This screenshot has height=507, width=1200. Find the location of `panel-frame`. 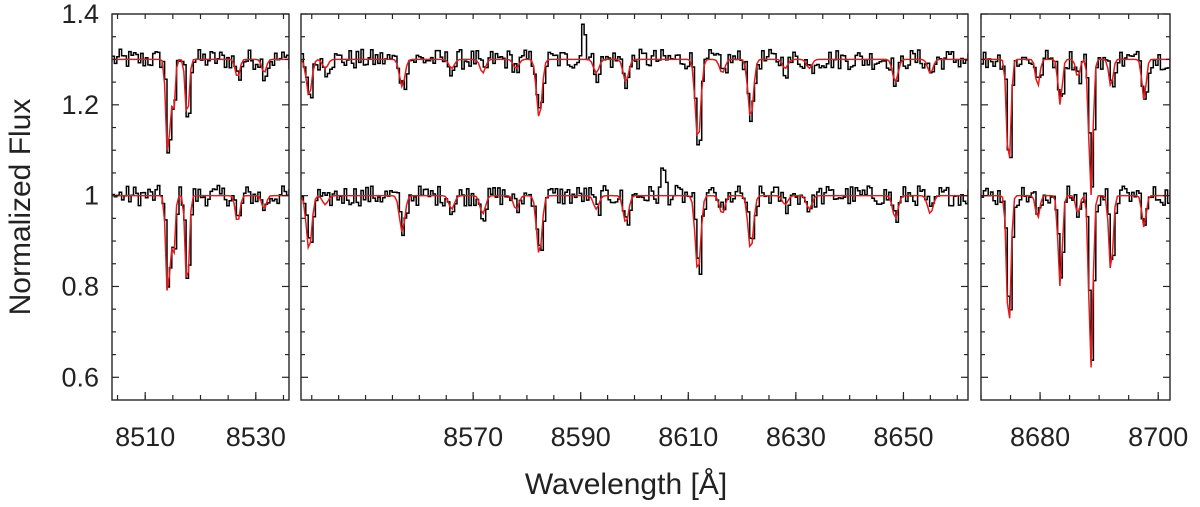

panel-frame is located at coordinates (1075, 207).